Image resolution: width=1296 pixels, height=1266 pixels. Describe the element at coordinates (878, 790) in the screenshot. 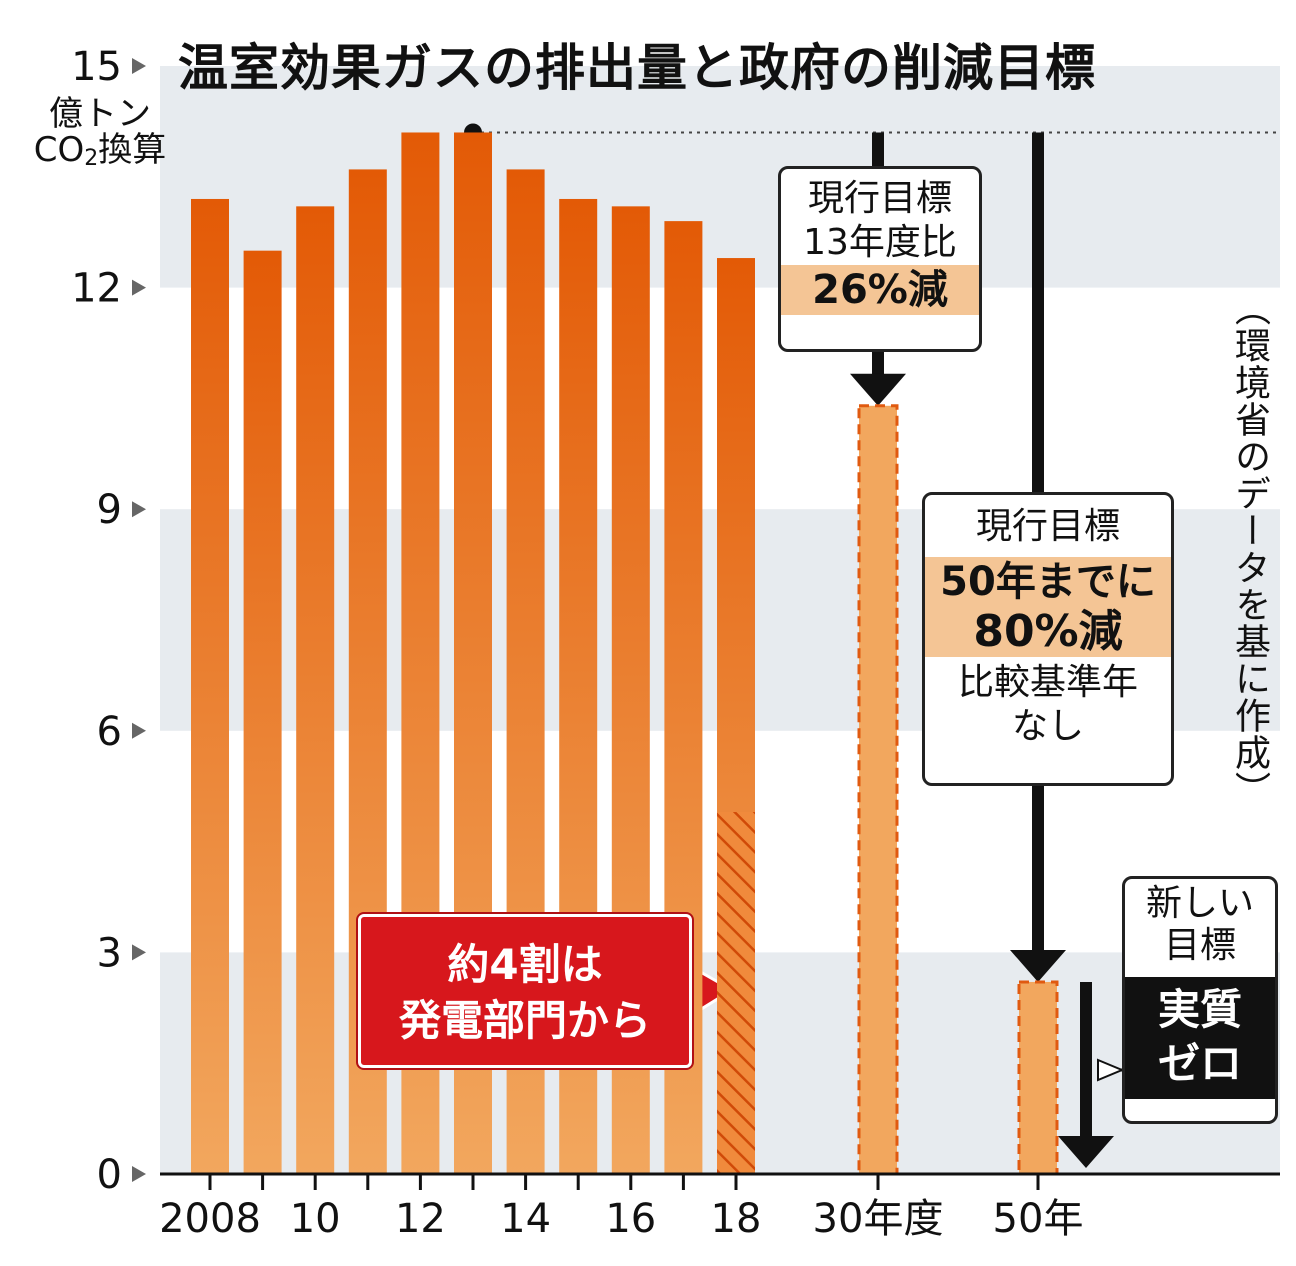

I see `target-bar-30年度` at that location.